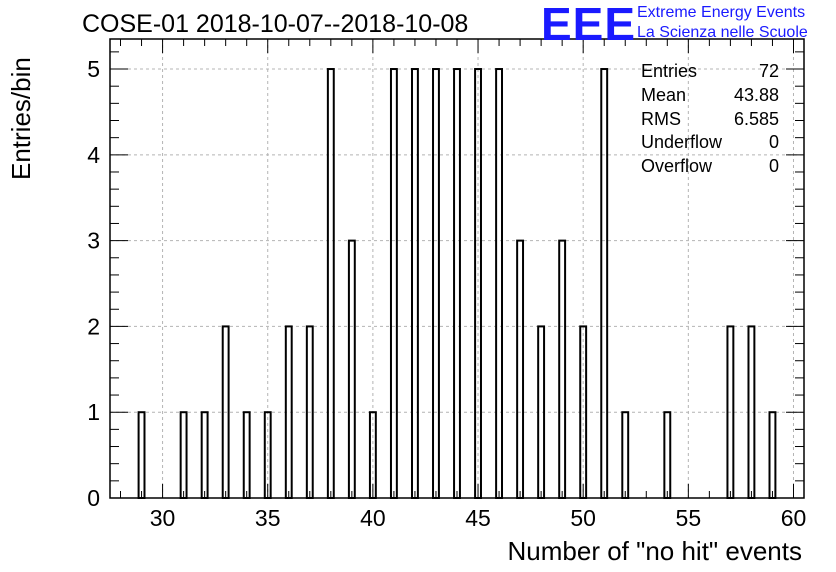  Describe the element at coordinates (756, 94) in the screenshot. I see `stat-value: 43.88` at that location.